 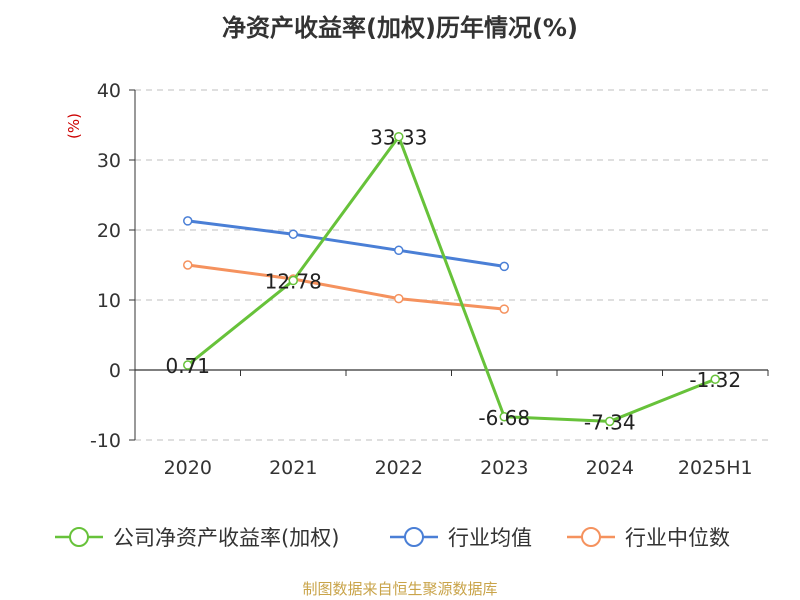 What do you see at coordinates (504, 468) in the screenshot?
I see `x-tick-label: 2023` at bounding box center [504, 468].